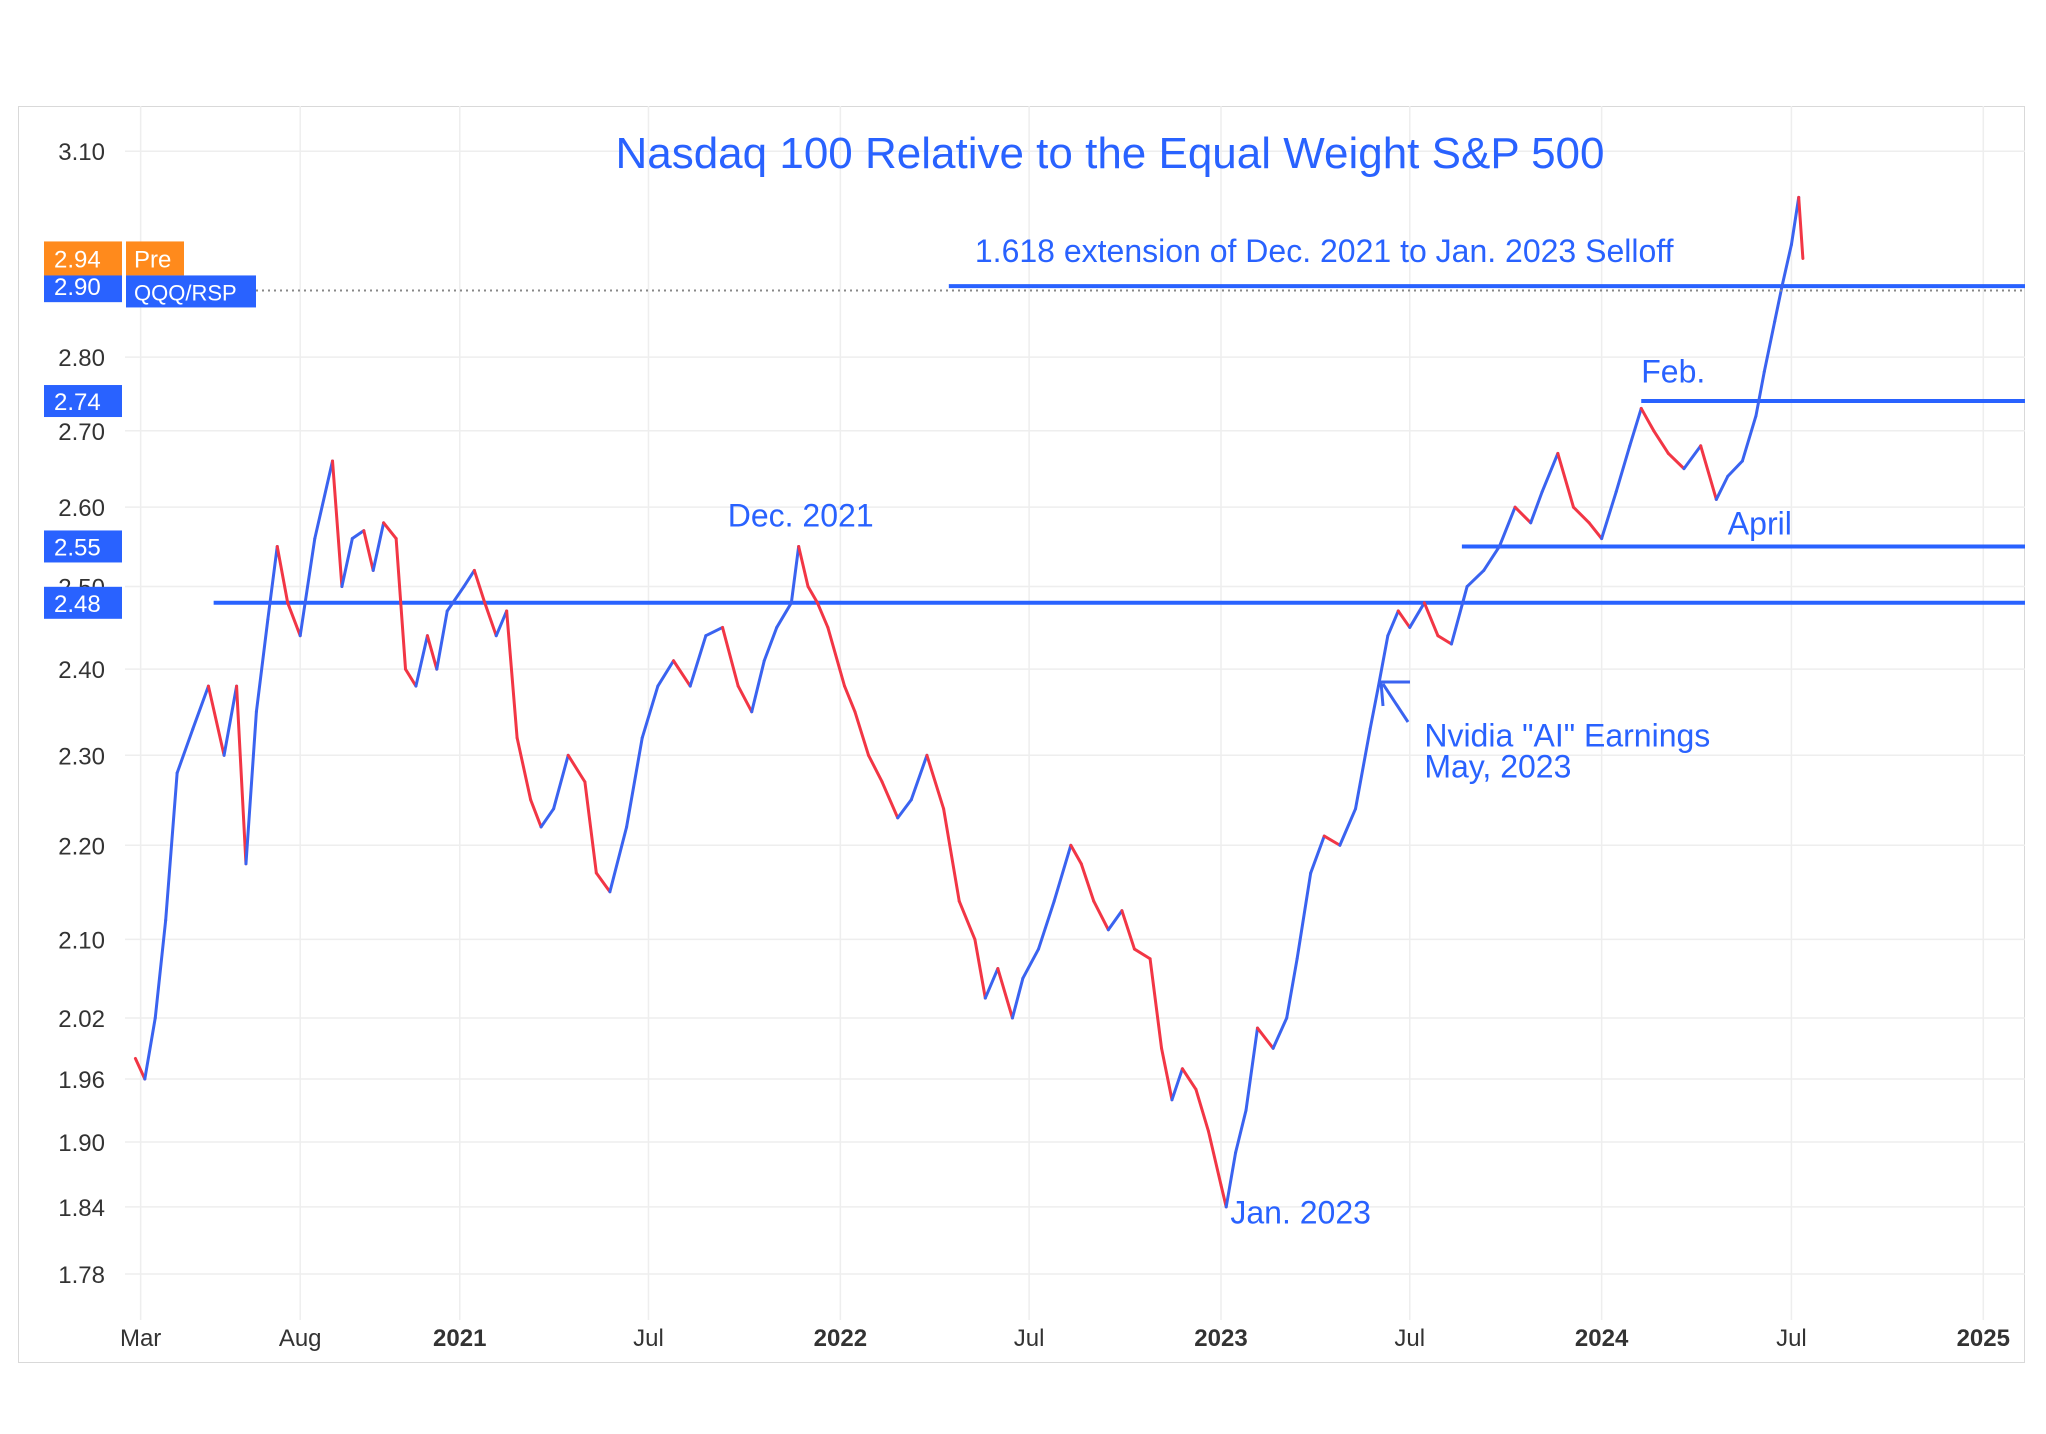 Image resolution: width=2046 pixels, height=1434 pixels. What do you see at coordinates (77, 547) in the screenshot?
I see `price-tag-label: 2.55` at bounding box center [77, 547].